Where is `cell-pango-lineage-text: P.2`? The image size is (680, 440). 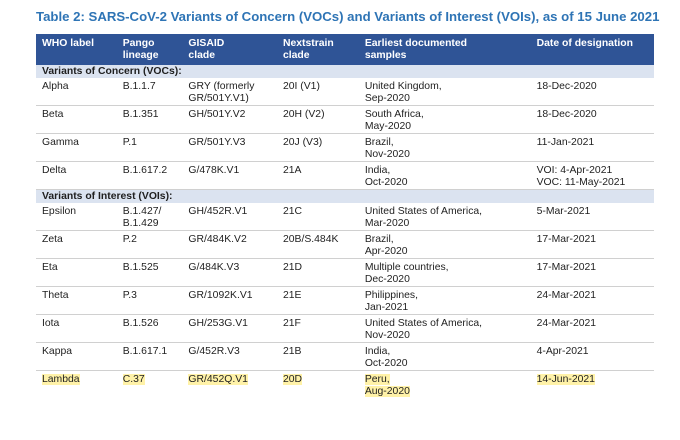
cell-pango-lineage-text: P.2 is located at coordinates (129, 239).